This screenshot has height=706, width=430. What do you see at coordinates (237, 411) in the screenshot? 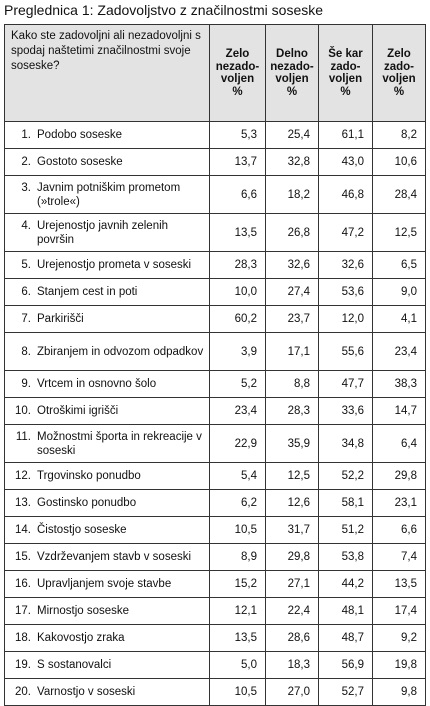
I see `value-cell: 23,4` at bounding box center [237, 411].